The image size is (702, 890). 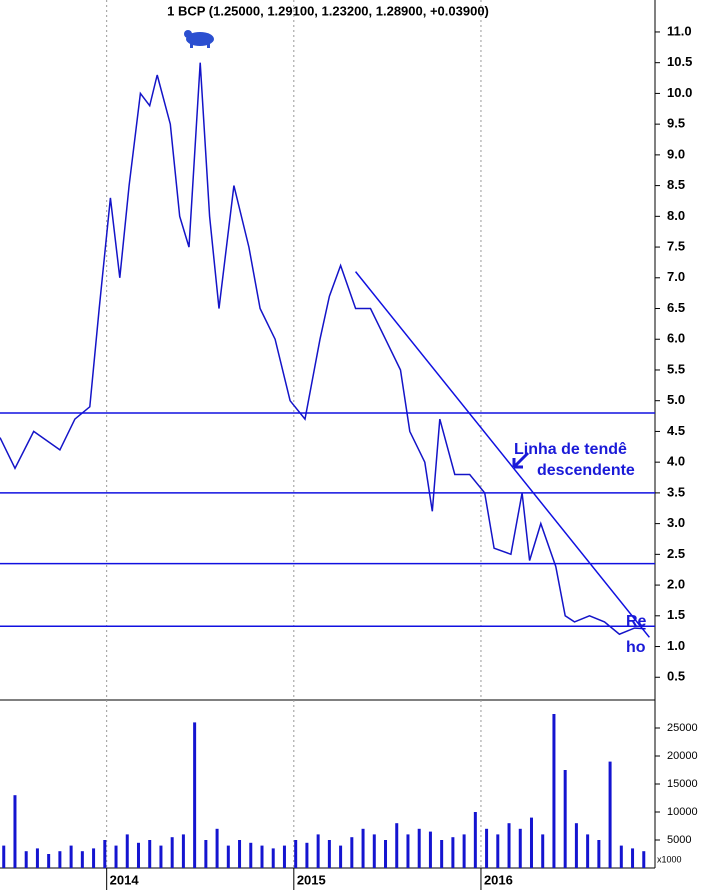 What do you see at coordinates (676, 276) in the screenshot?
I see `y-tick-label: 7.0` at bounding box center [676, 276].